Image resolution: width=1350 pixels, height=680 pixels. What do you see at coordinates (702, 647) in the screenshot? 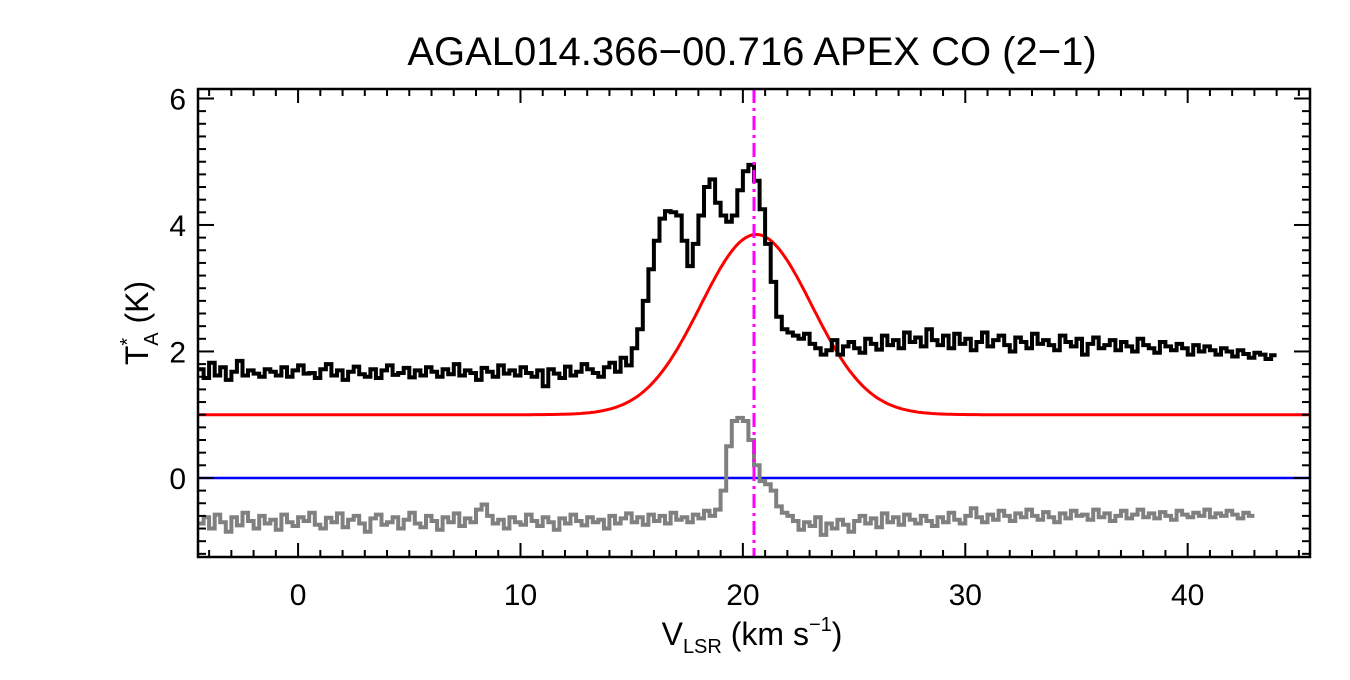
I see `x-axis-label-subscript: LSR` at bounding box center [702, 647].